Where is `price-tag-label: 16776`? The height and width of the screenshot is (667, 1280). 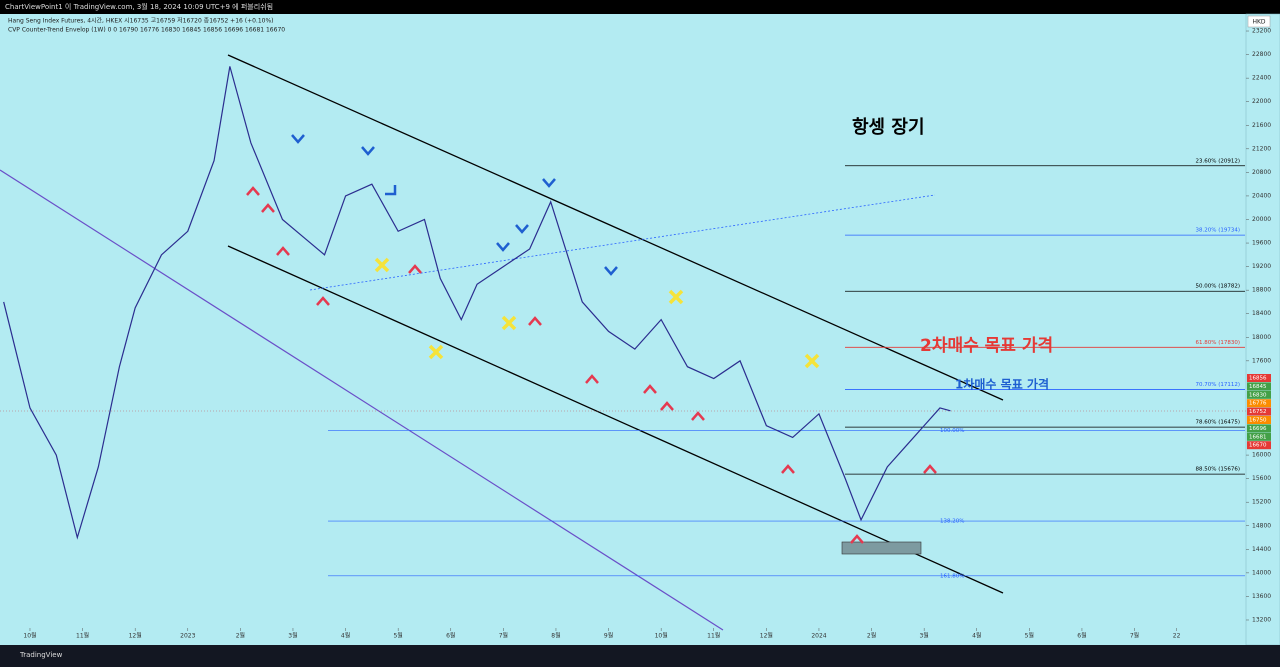 price-tag-label: 16776 is located at coordinates (1258, 404).